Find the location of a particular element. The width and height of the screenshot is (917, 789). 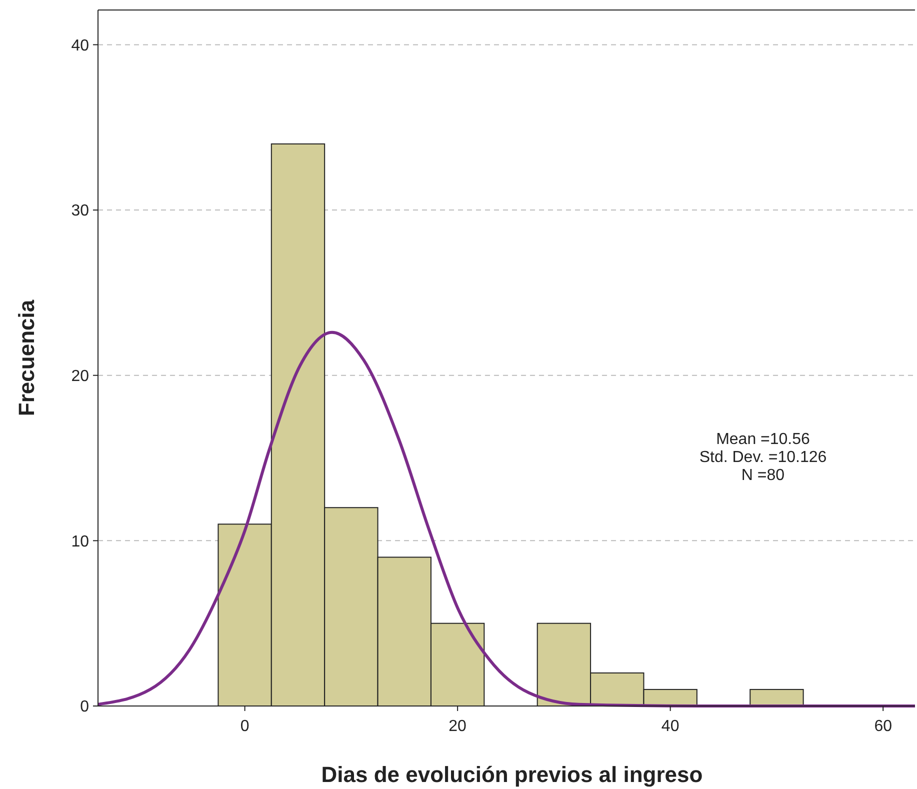

x-axis-title: Dias de evolución previos al ingreso is located at coordinates (512, 774).